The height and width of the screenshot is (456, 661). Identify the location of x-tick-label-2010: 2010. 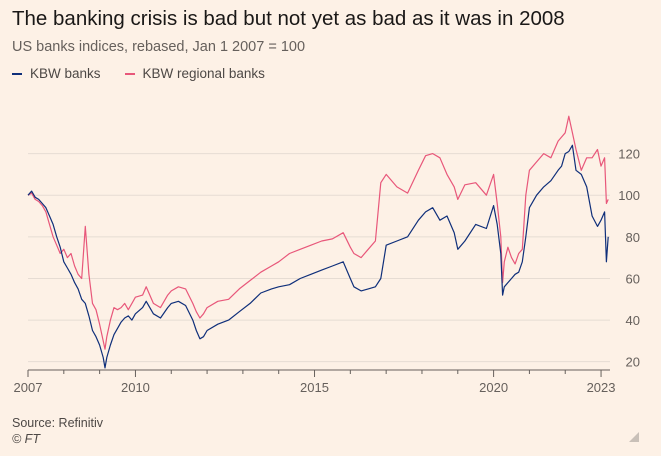
(135, 387).